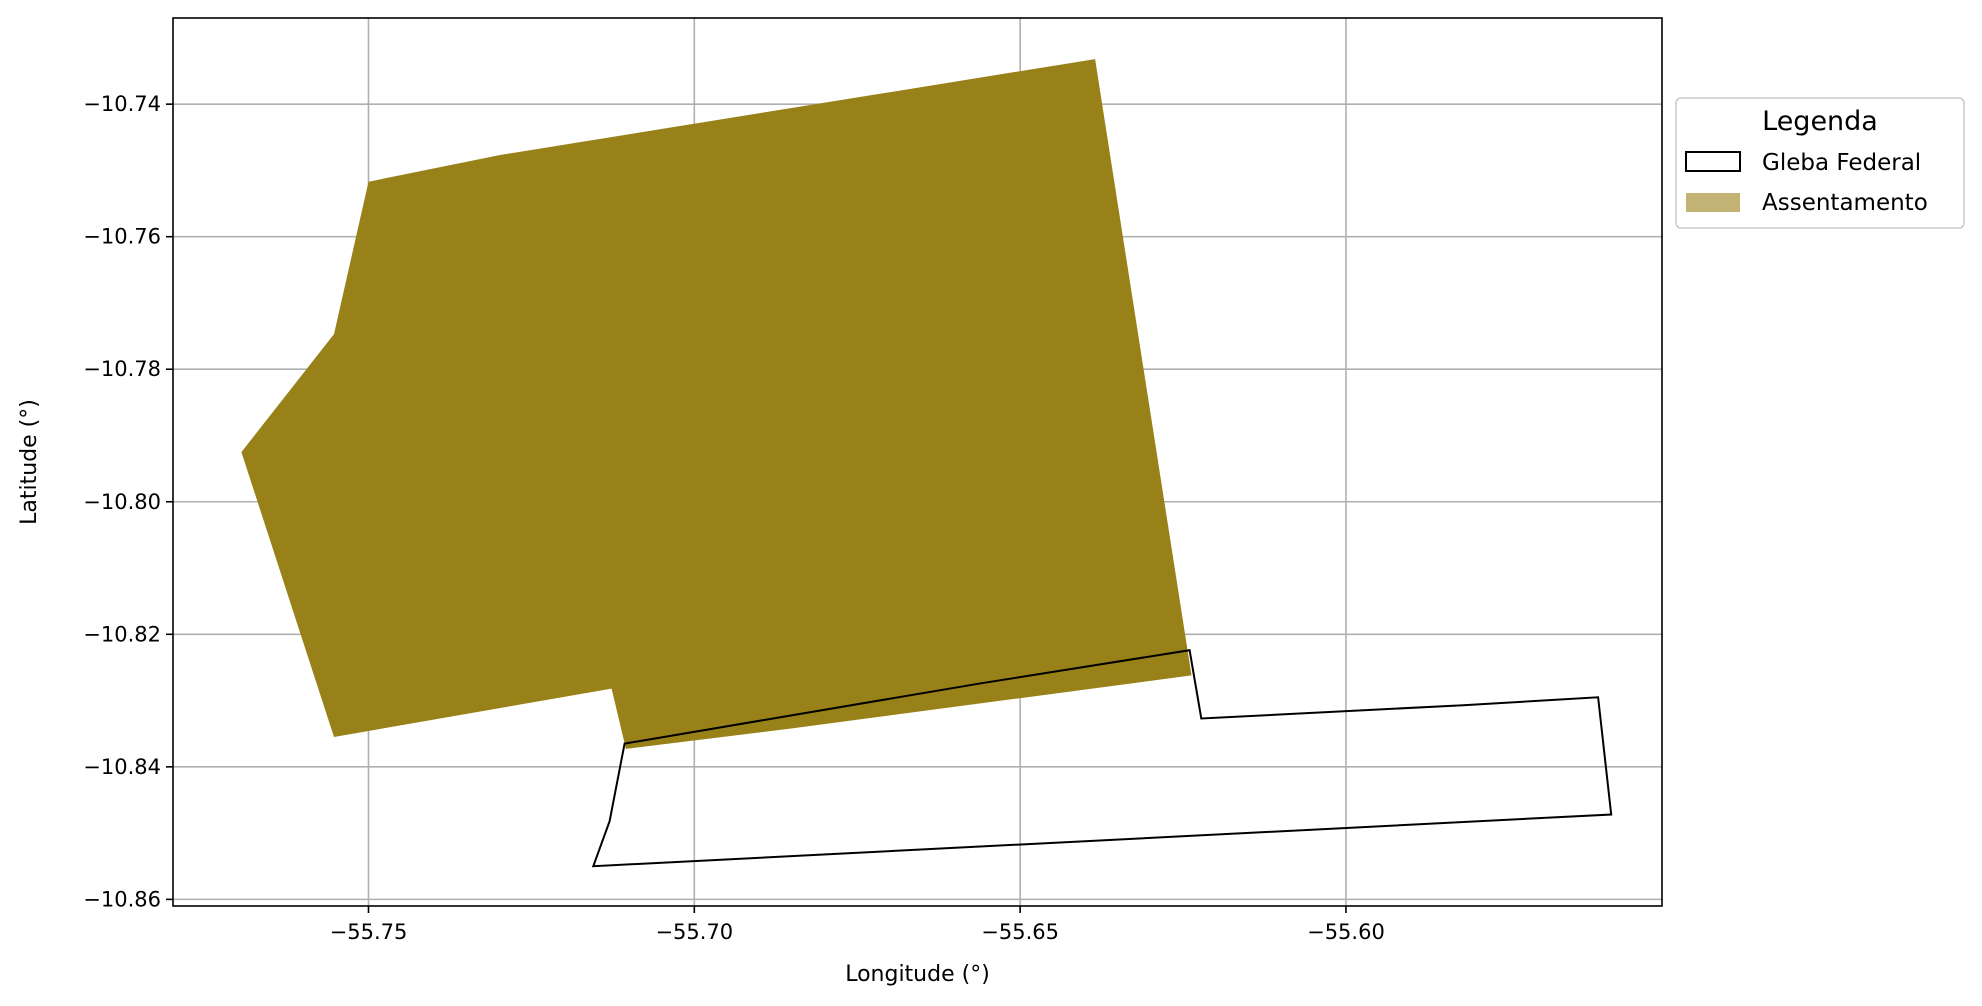 This screenshot has height=1006, width=1982. What do you see at coordinates (369, 932) in the screenshot?
I see `x-tick-label: −55.75` at bounding box center [369, 932].